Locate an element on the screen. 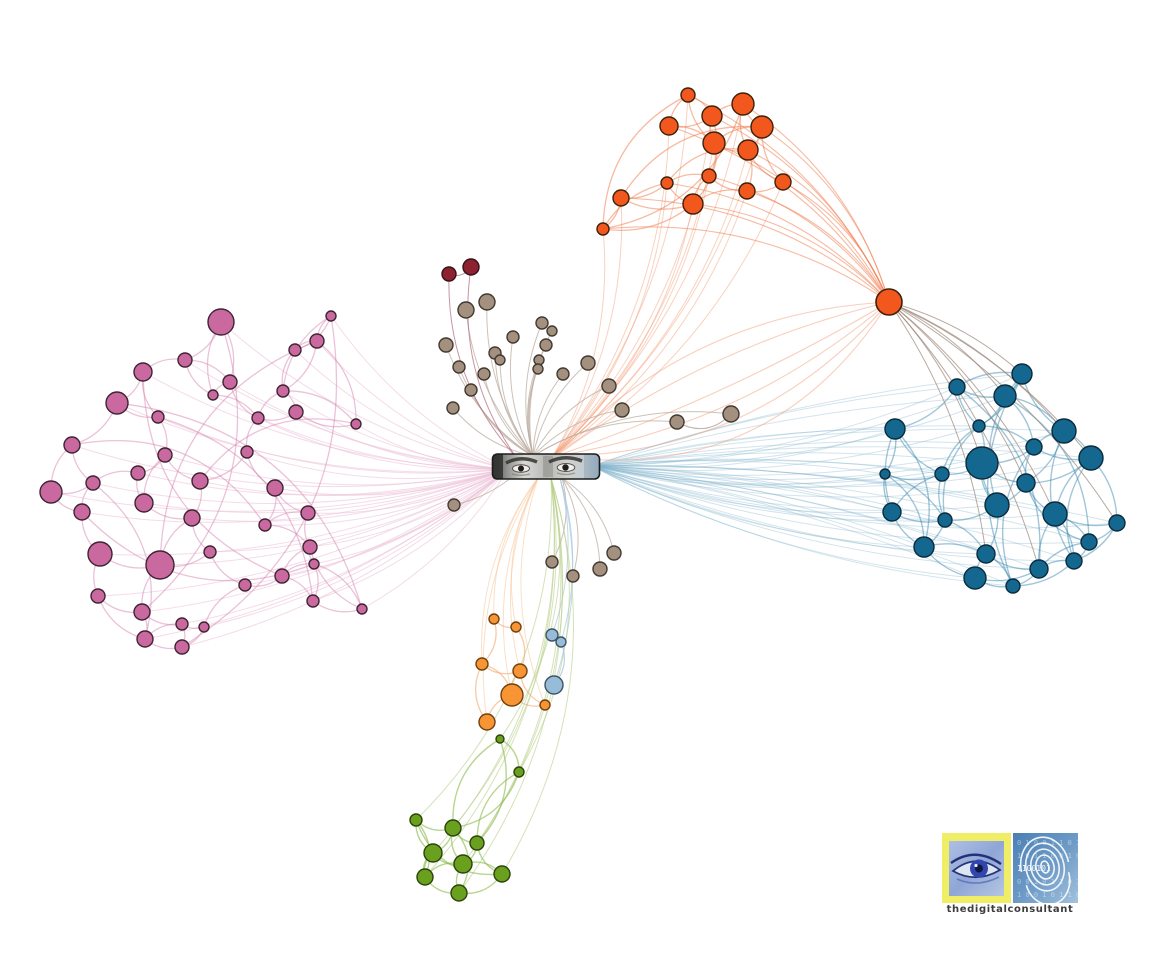 This screenshot has height=971, width=1170. maroon-node is located at coordinates (449, 274).